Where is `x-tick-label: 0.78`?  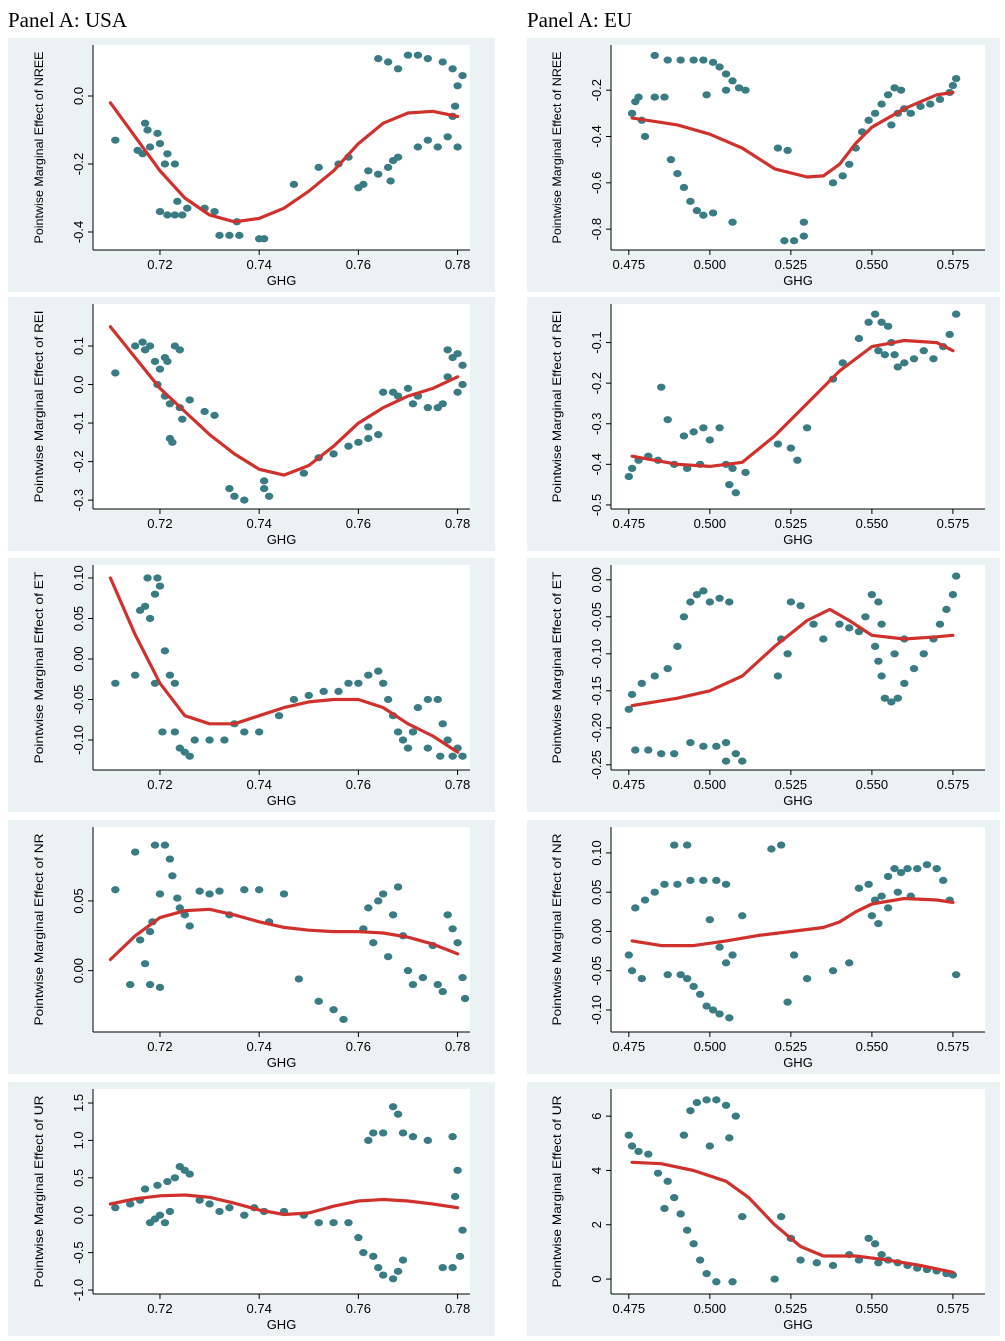
x-tick-label: 0.78 is located at coordinates (457, 1308).